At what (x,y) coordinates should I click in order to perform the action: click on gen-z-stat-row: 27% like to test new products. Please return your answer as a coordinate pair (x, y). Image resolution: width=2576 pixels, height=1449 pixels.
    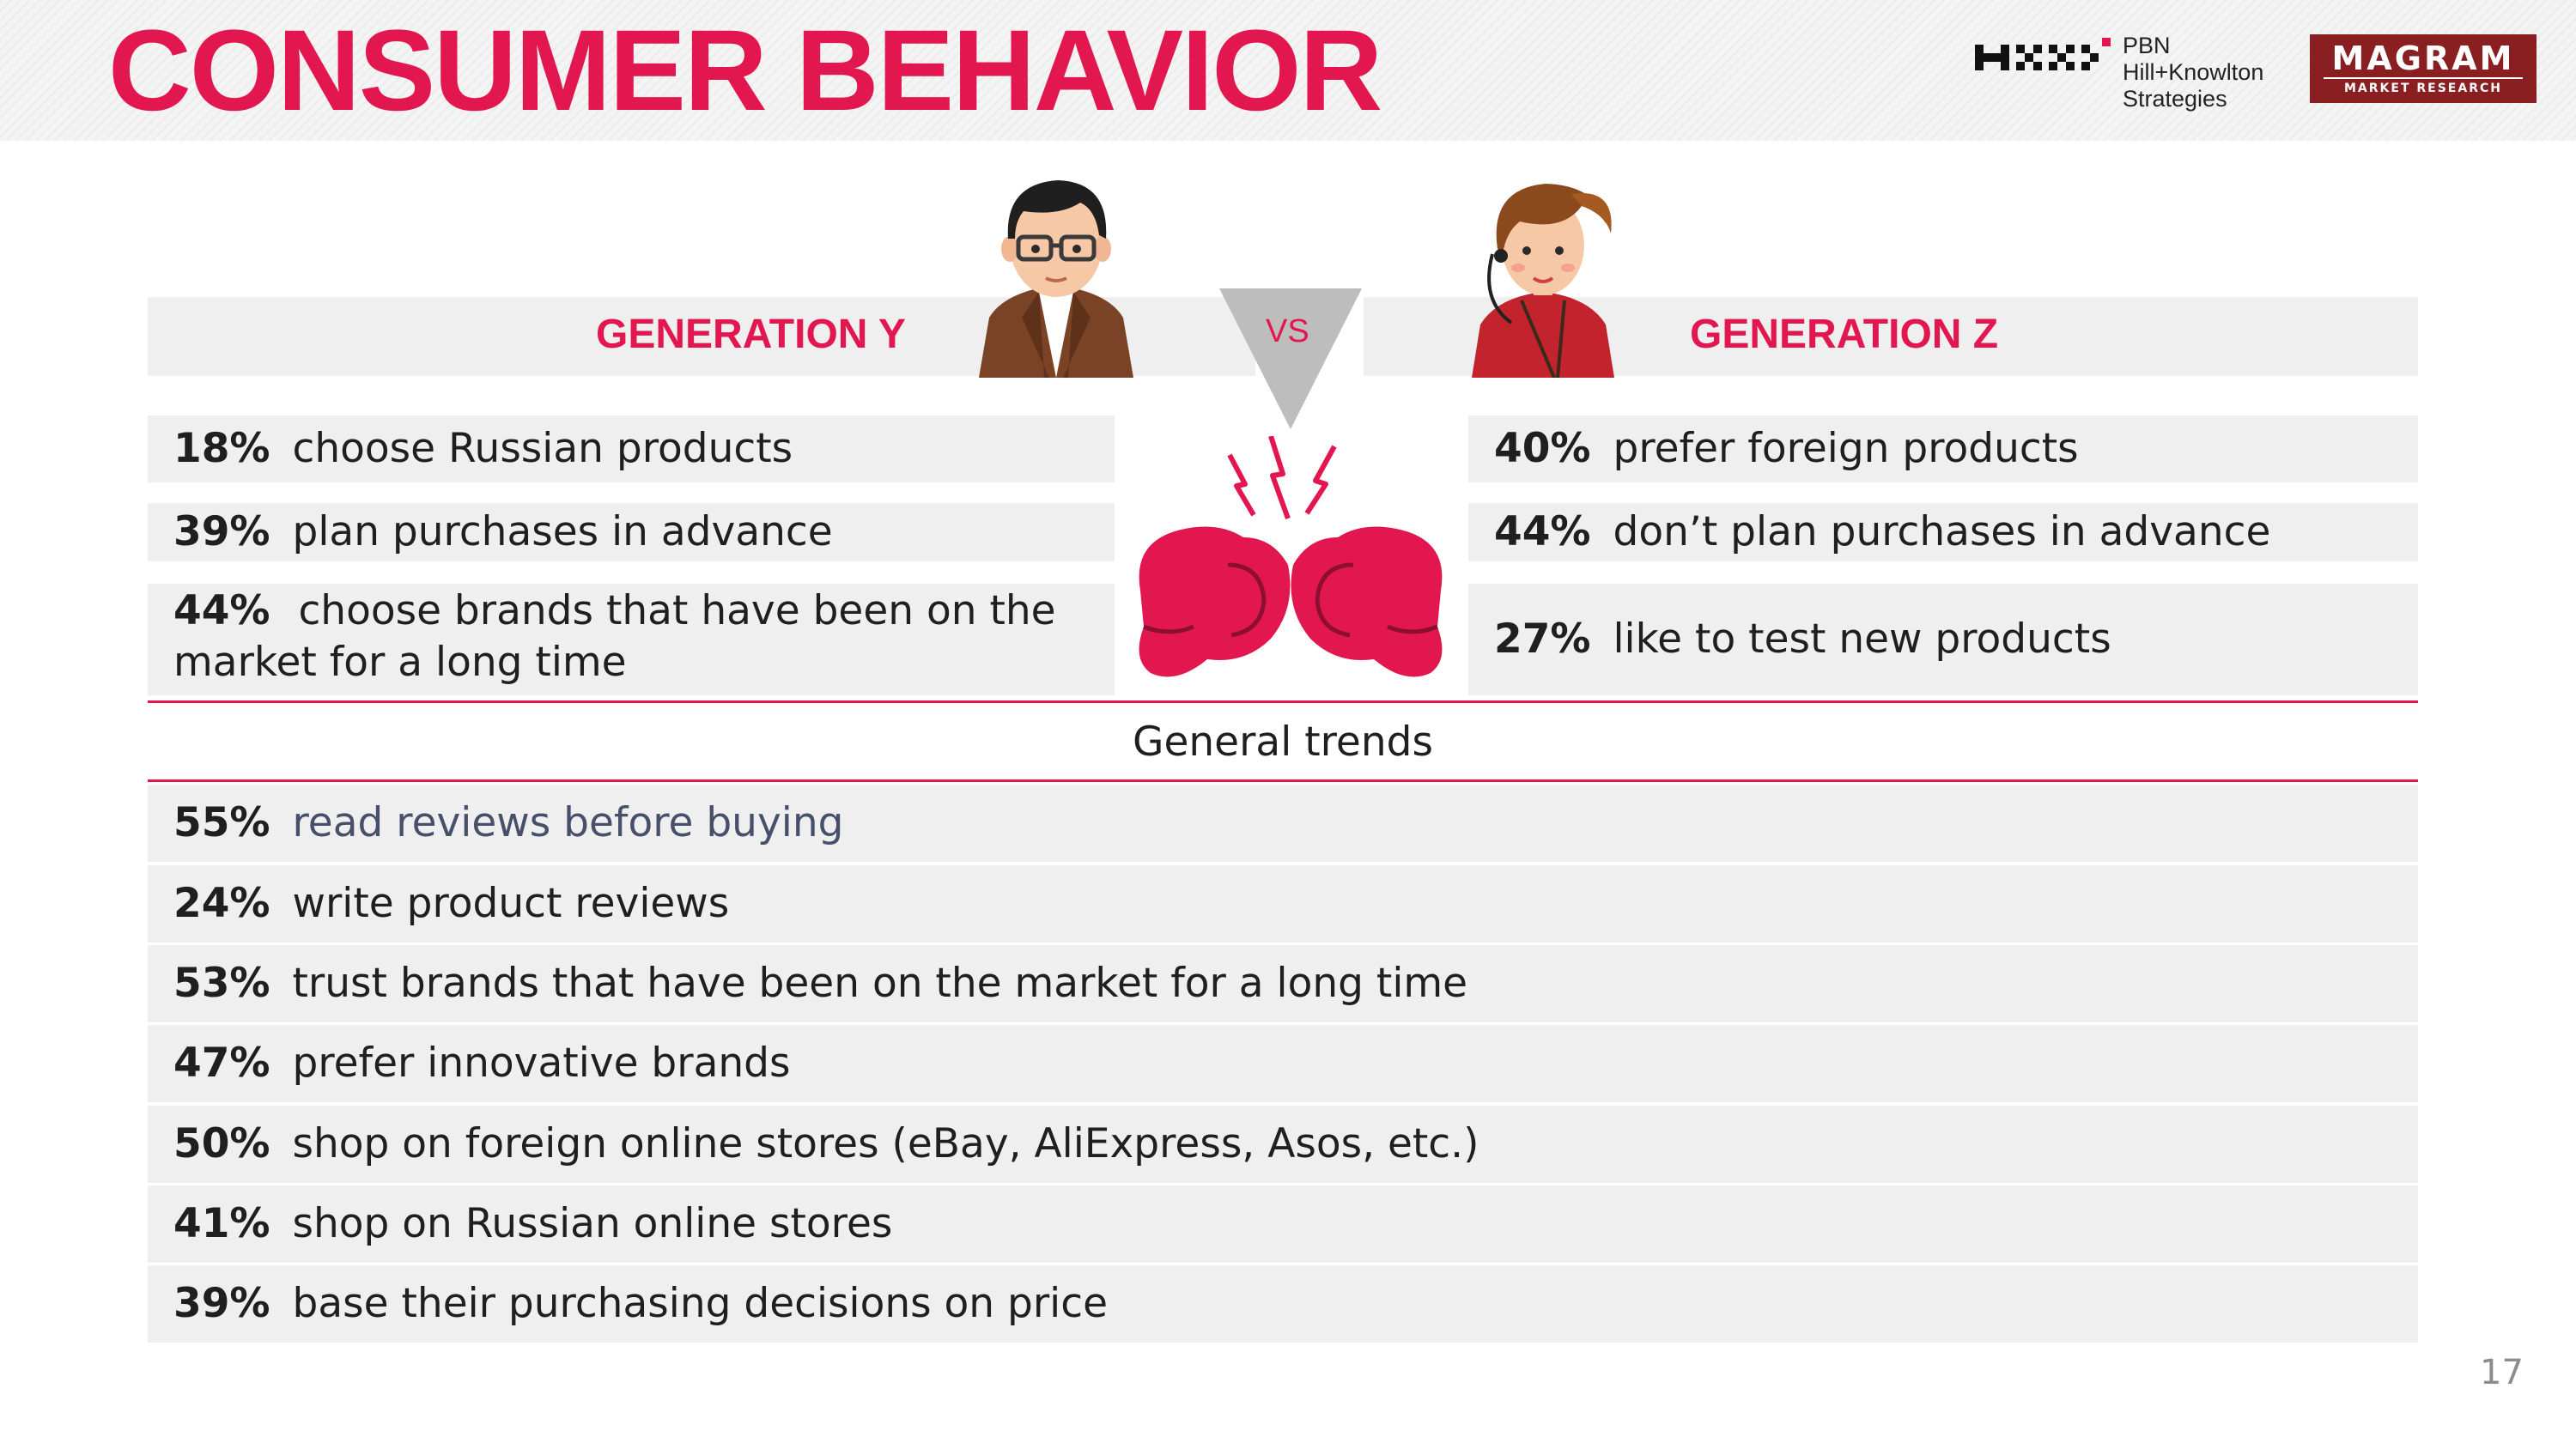
    Looking at the image, I should click on (1943, 639).